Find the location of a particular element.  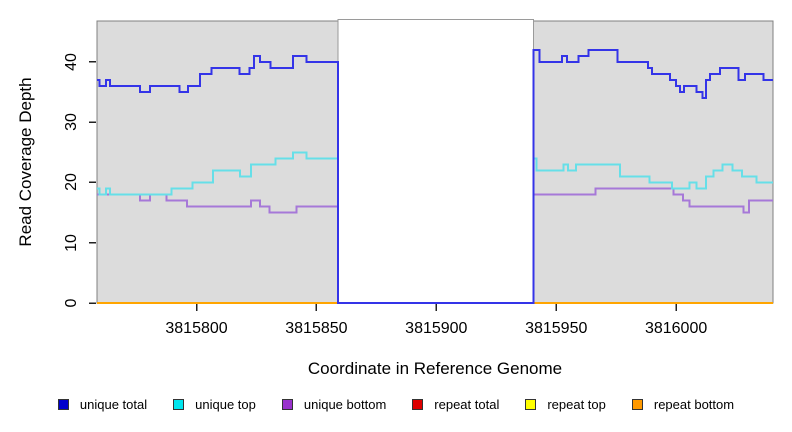

legend-label: unique bottom is located at coordinates (345, 404).